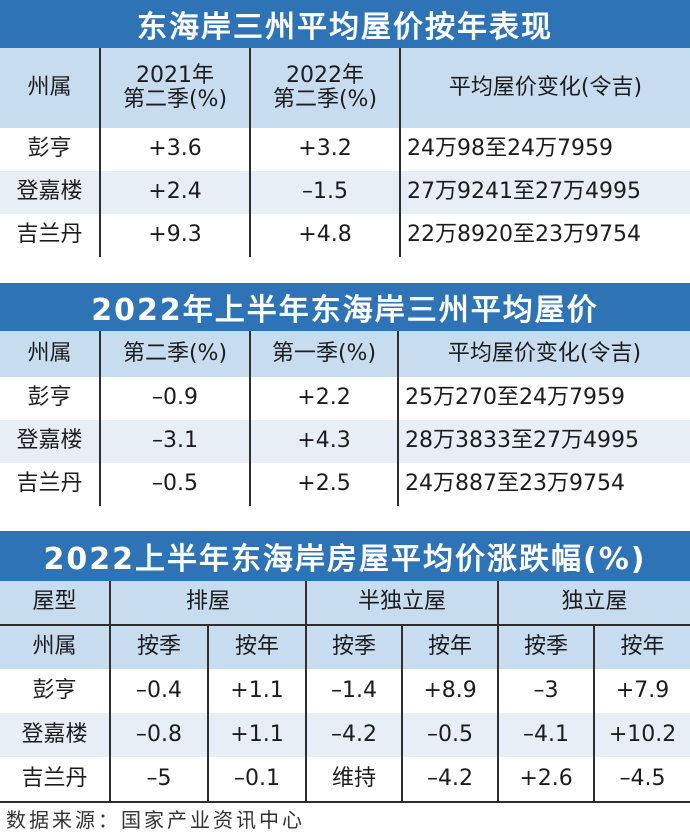  Describe the element at coordinates (547, 691) in the screenshot. I see `value-cell: –3` at that location.